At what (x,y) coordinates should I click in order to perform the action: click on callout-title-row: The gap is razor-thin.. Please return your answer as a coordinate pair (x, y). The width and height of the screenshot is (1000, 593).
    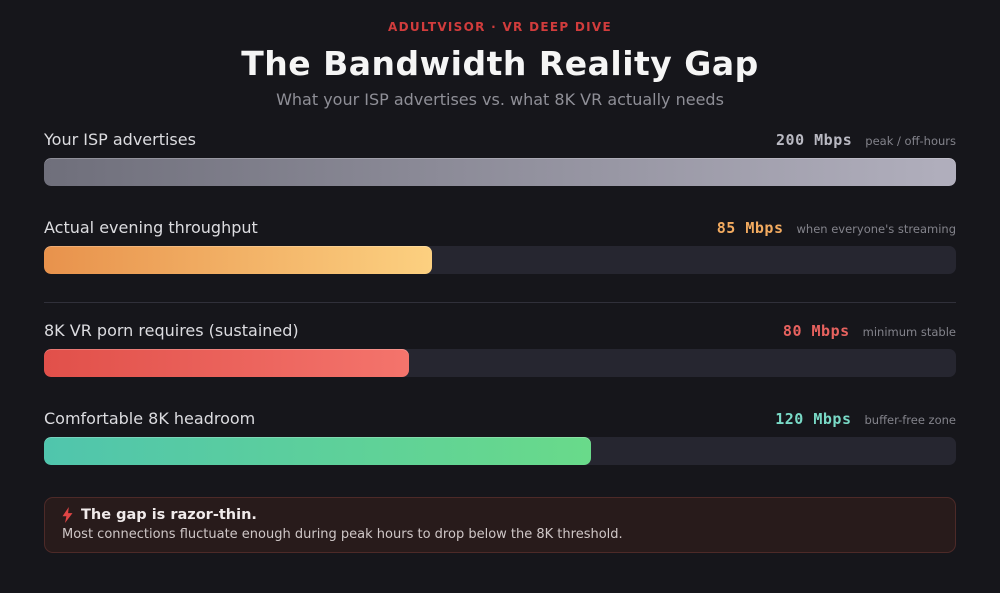
    Looking at the image, I should click on (500, 515).